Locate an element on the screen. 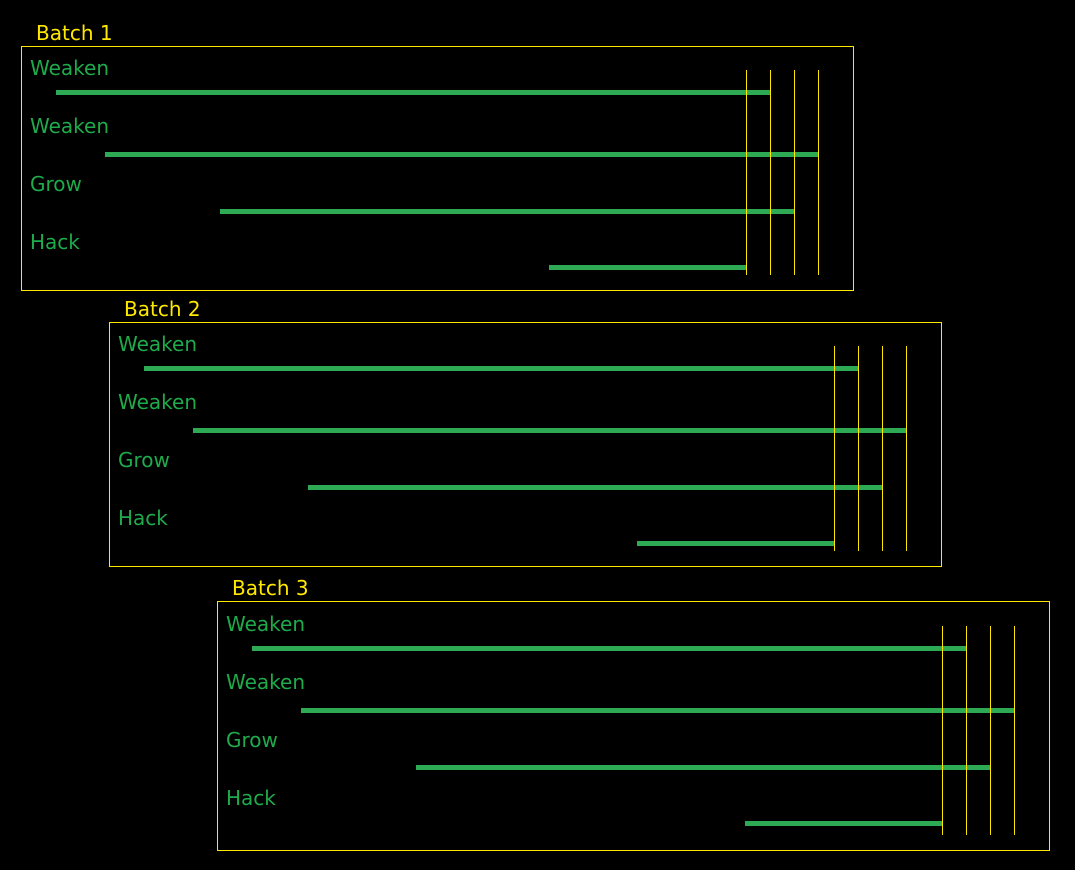 The width and height of the screenshot is (1075, 870). batch-title-1: Batch 1 is located at coordinates (74, 33).